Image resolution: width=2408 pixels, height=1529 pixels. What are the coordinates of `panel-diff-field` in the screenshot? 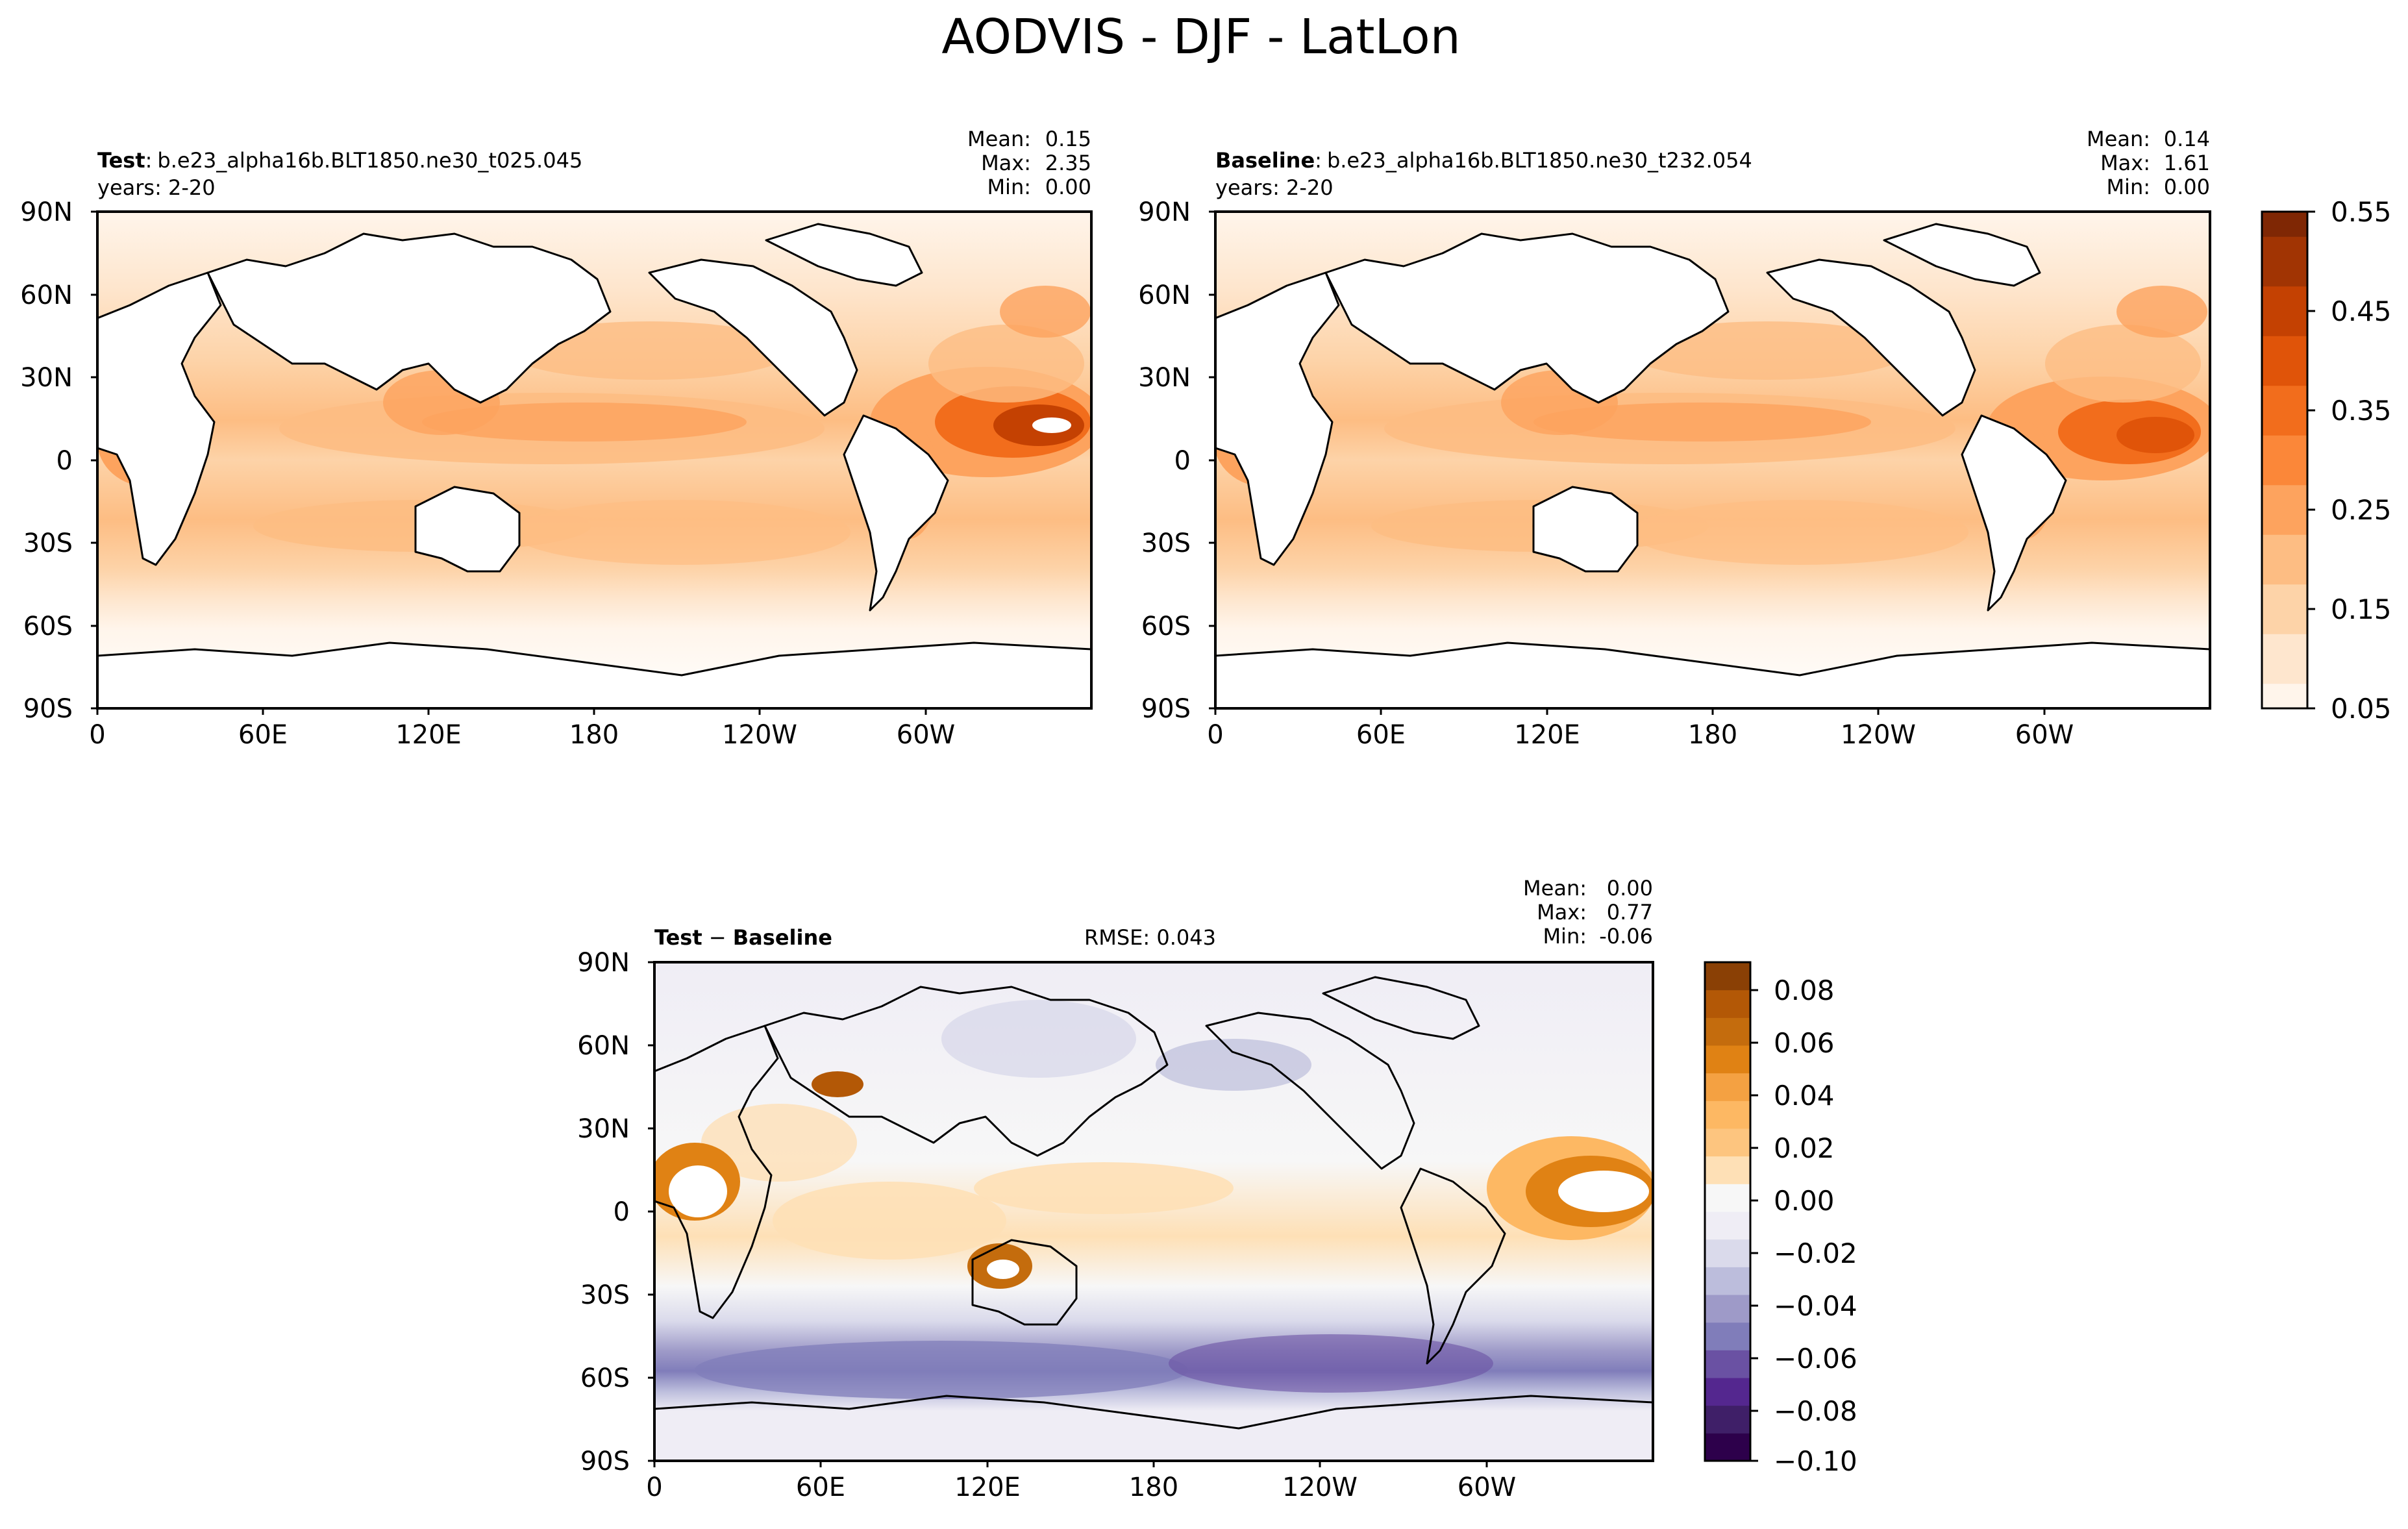 It's located at (1153, 1211).